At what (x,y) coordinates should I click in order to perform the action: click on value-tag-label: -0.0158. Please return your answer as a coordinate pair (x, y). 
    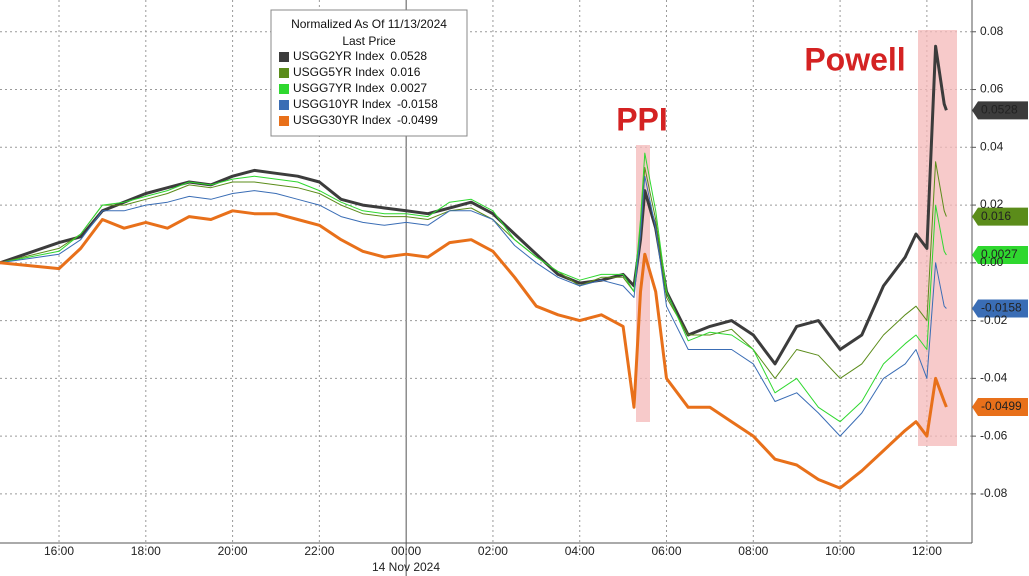
    Looking at the image, I should click on (1001, 308).